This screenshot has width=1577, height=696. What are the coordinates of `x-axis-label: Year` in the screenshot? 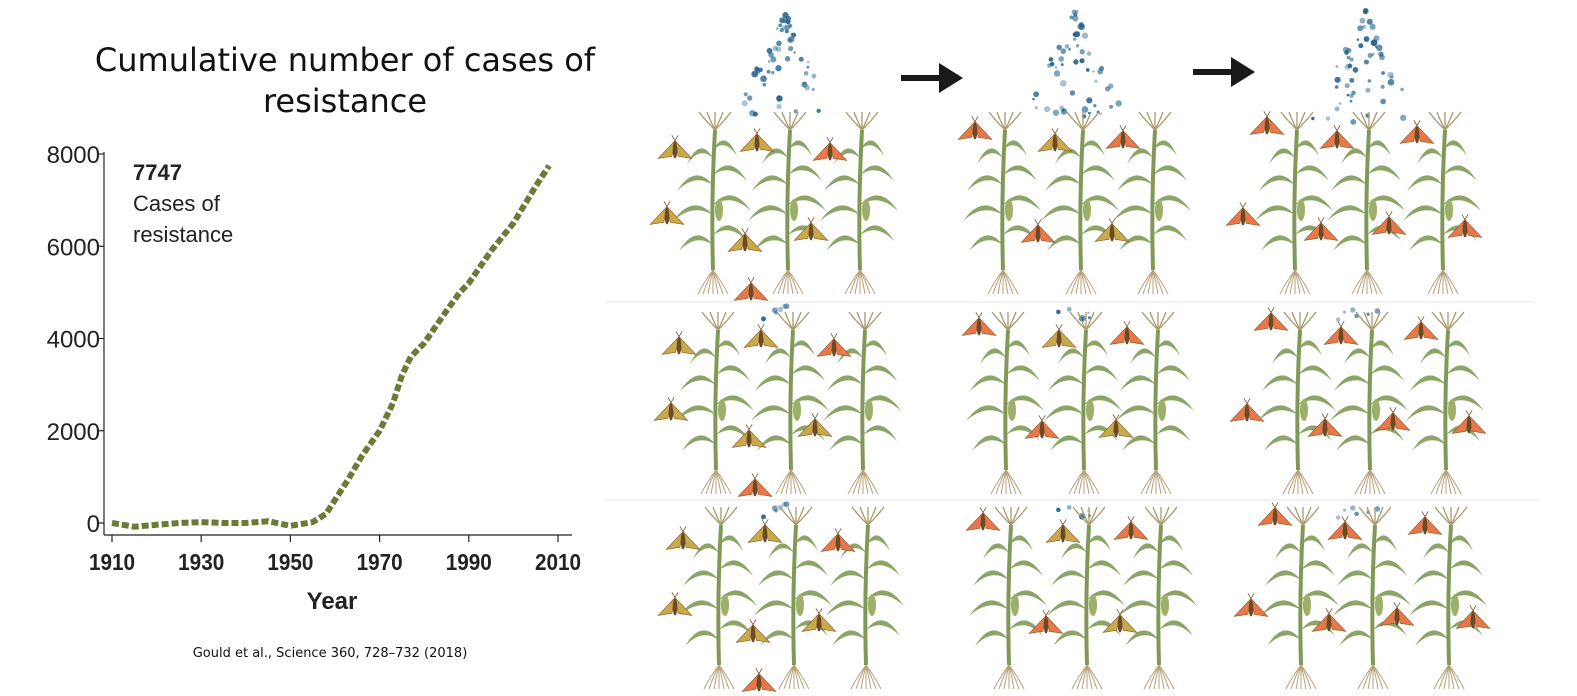 It's located at (332, 601).